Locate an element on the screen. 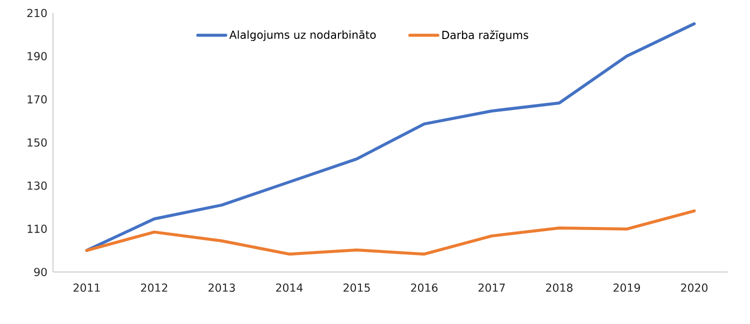 The width and height of the screenshot is (750, 324). y-tick-label: 210 is located at coordinates (37, 13).